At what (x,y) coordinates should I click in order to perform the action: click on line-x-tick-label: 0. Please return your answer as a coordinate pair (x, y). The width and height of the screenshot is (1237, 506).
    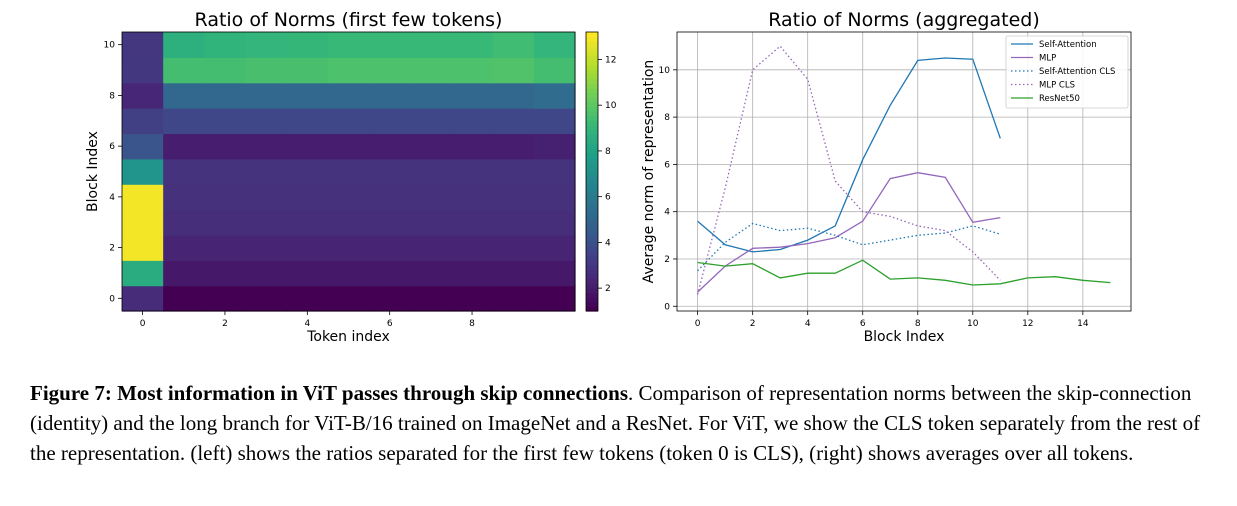
    Looking at the image, I should click on (698, 324).